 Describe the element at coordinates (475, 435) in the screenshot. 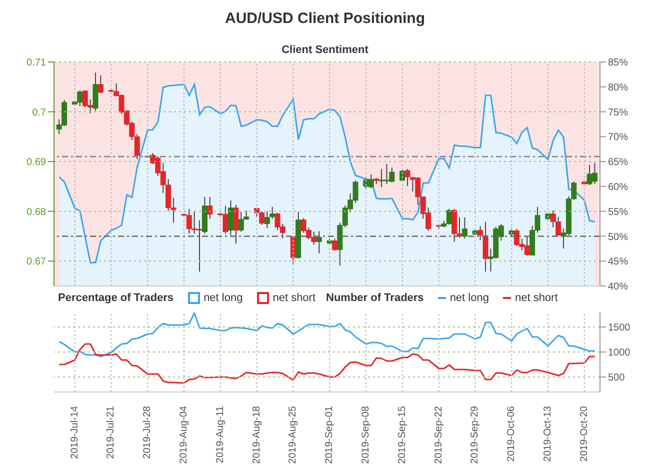

I see `x-tick-label: 2019-Sep-29` at that location.